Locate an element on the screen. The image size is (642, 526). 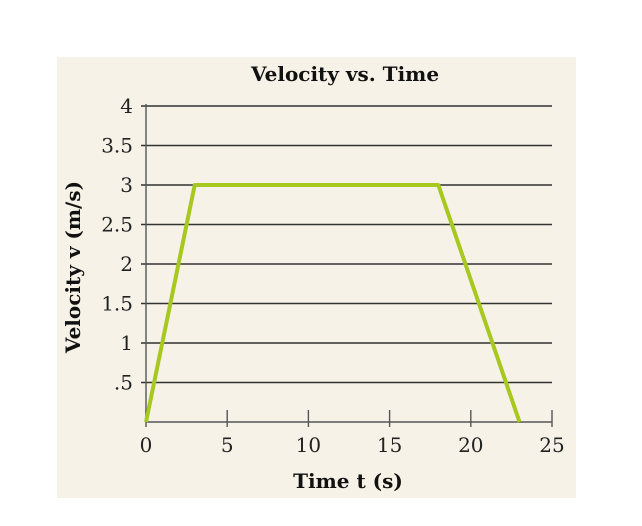
y-tick-label: 3.5 is located at coordinates (117, 146).